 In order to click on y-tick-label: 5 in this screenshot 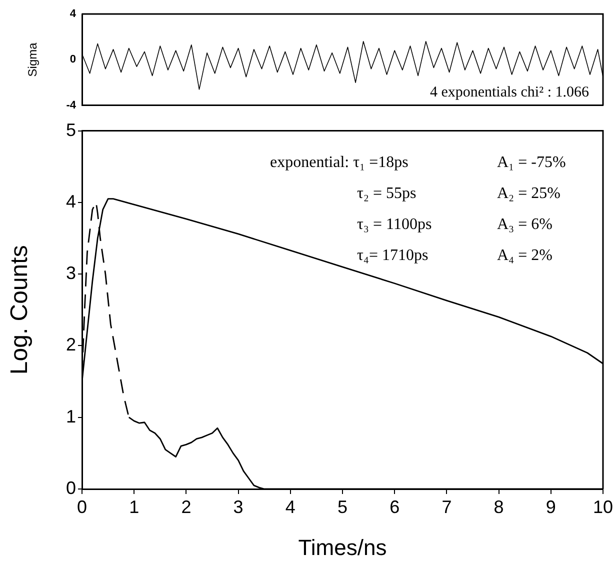, I will do `click(71, 130)`.